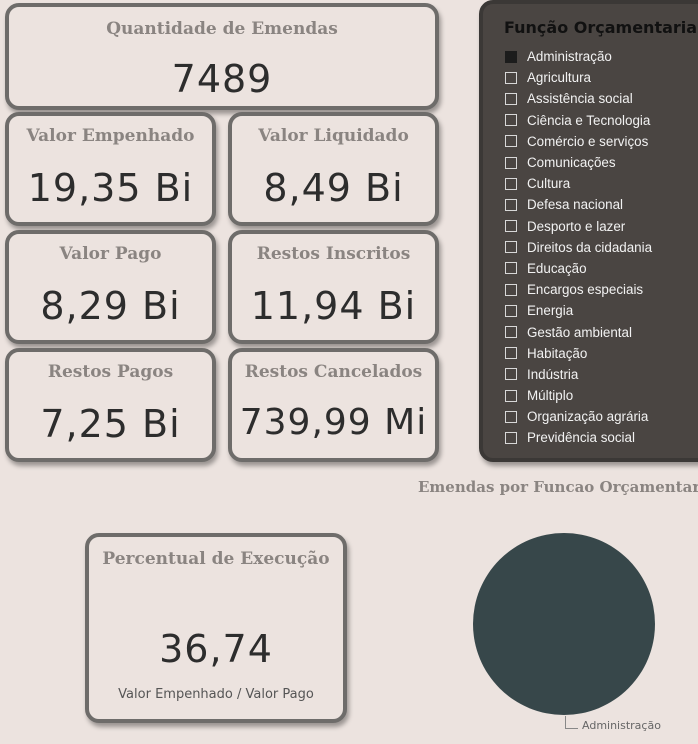  I want to click on slicer-item: Defesa nacional, so click(578, 204).